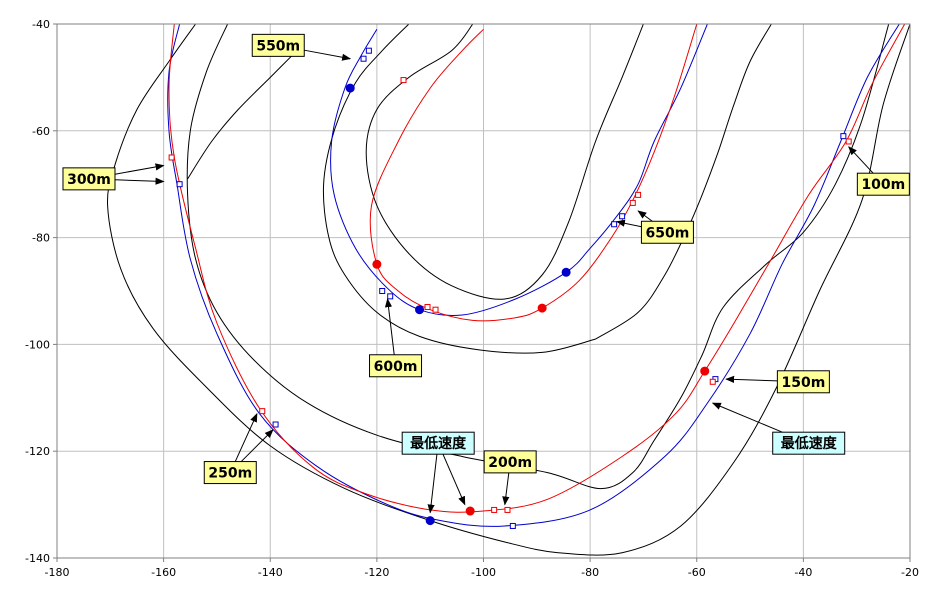 This screenshot has width=950, height=600. I want to click on annotation-text: 250m, so click(230, 474).